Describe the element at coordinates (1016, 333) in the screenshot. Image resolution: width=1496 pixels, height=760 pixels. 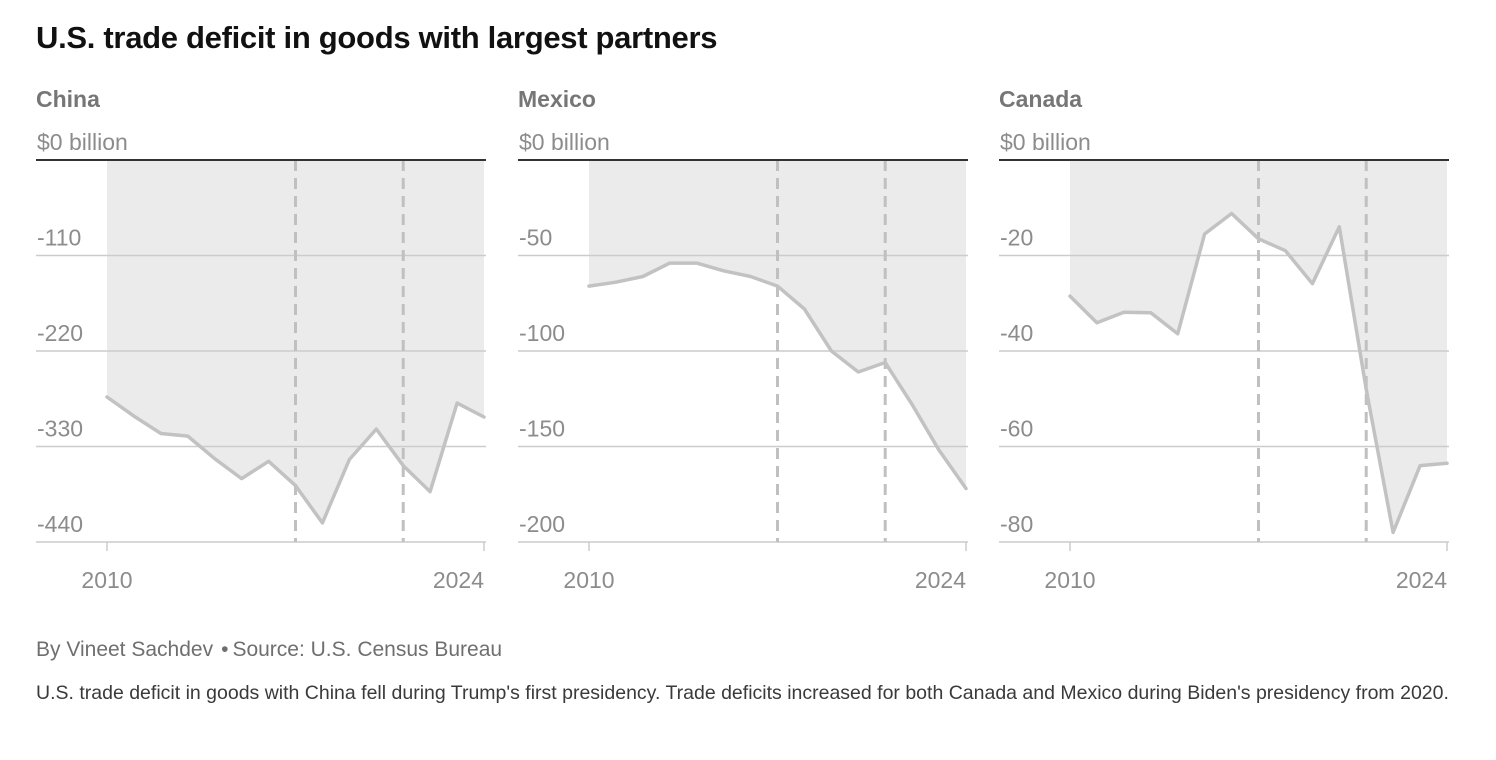
I see `y-tick-label: -40` at that location.